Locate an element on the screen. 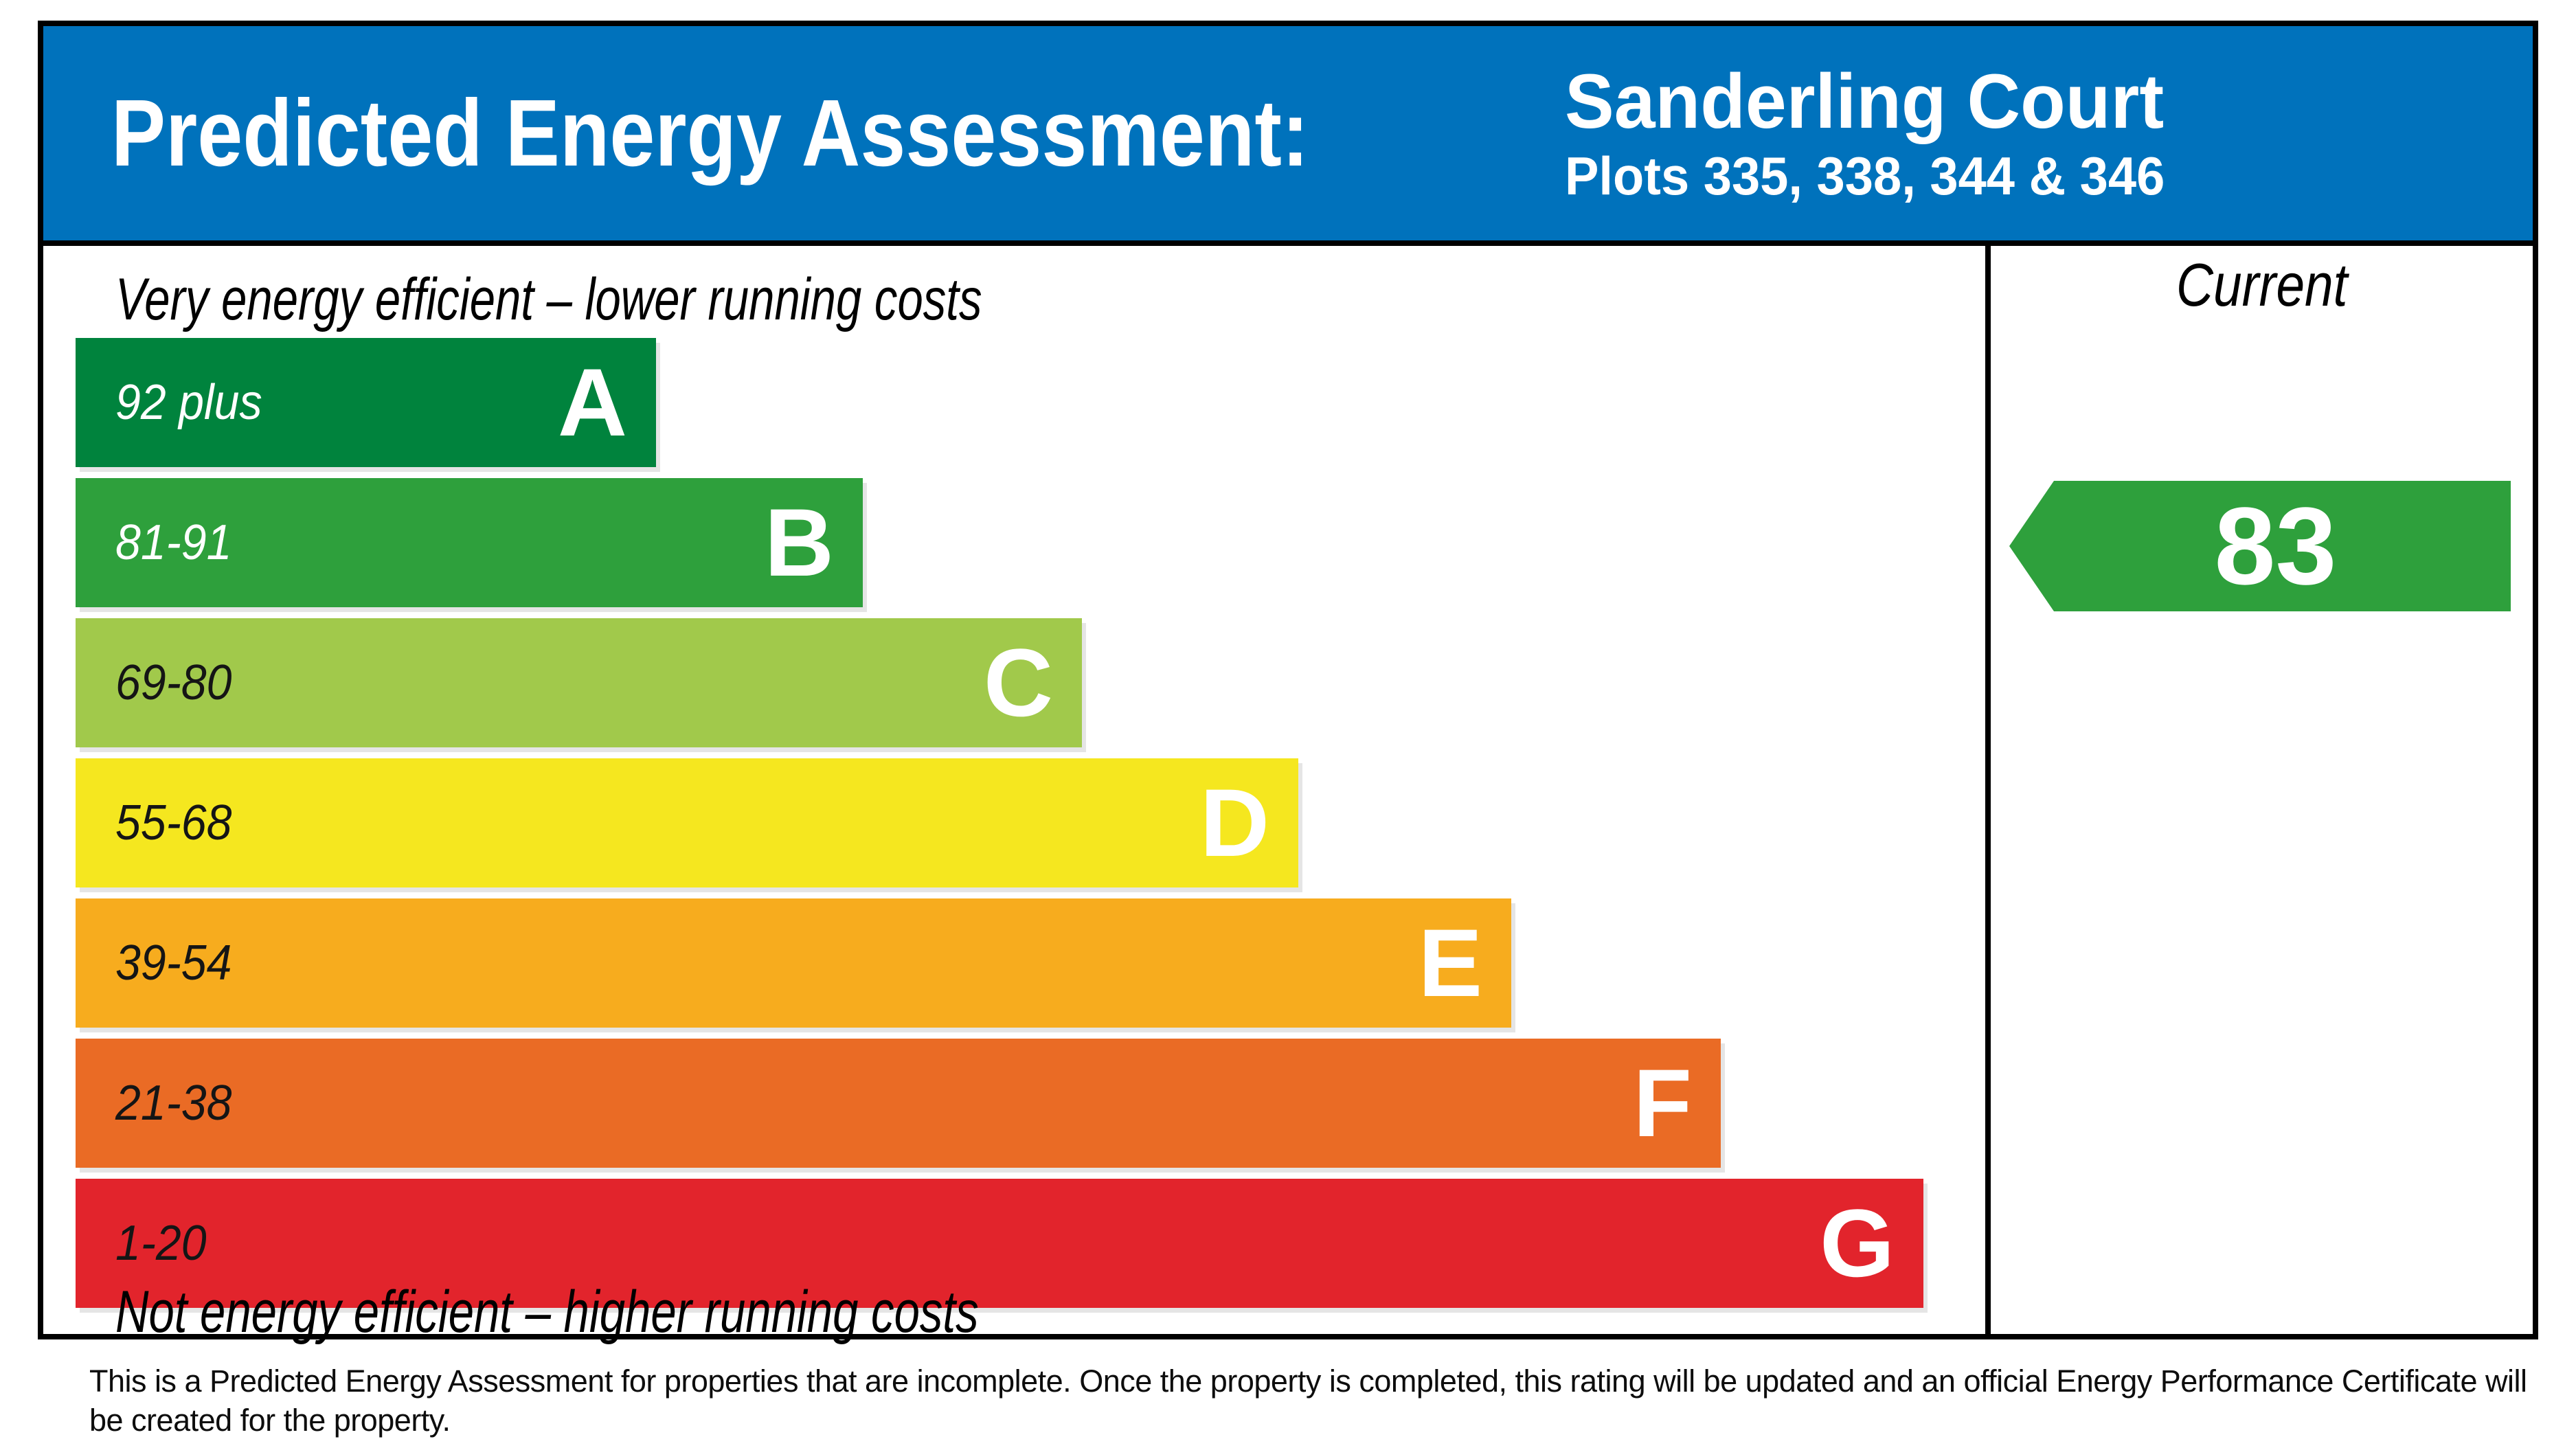  property-plots: Plots 335, 338, 344 & 346 is located at coordinates (1865, 176).